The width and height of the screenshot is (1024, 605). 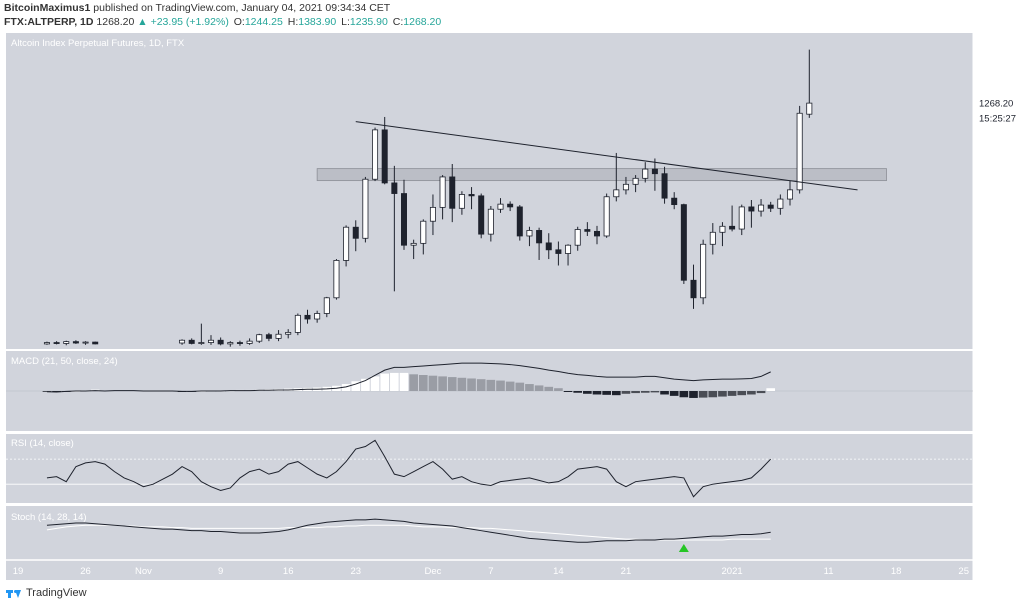 What do you see at coordinates (98, 43) in the screenshot?
I see `main-chart-title: Altcoin Index Perpetual Futures, 1D, FTX` at bounding box center [98, 43].